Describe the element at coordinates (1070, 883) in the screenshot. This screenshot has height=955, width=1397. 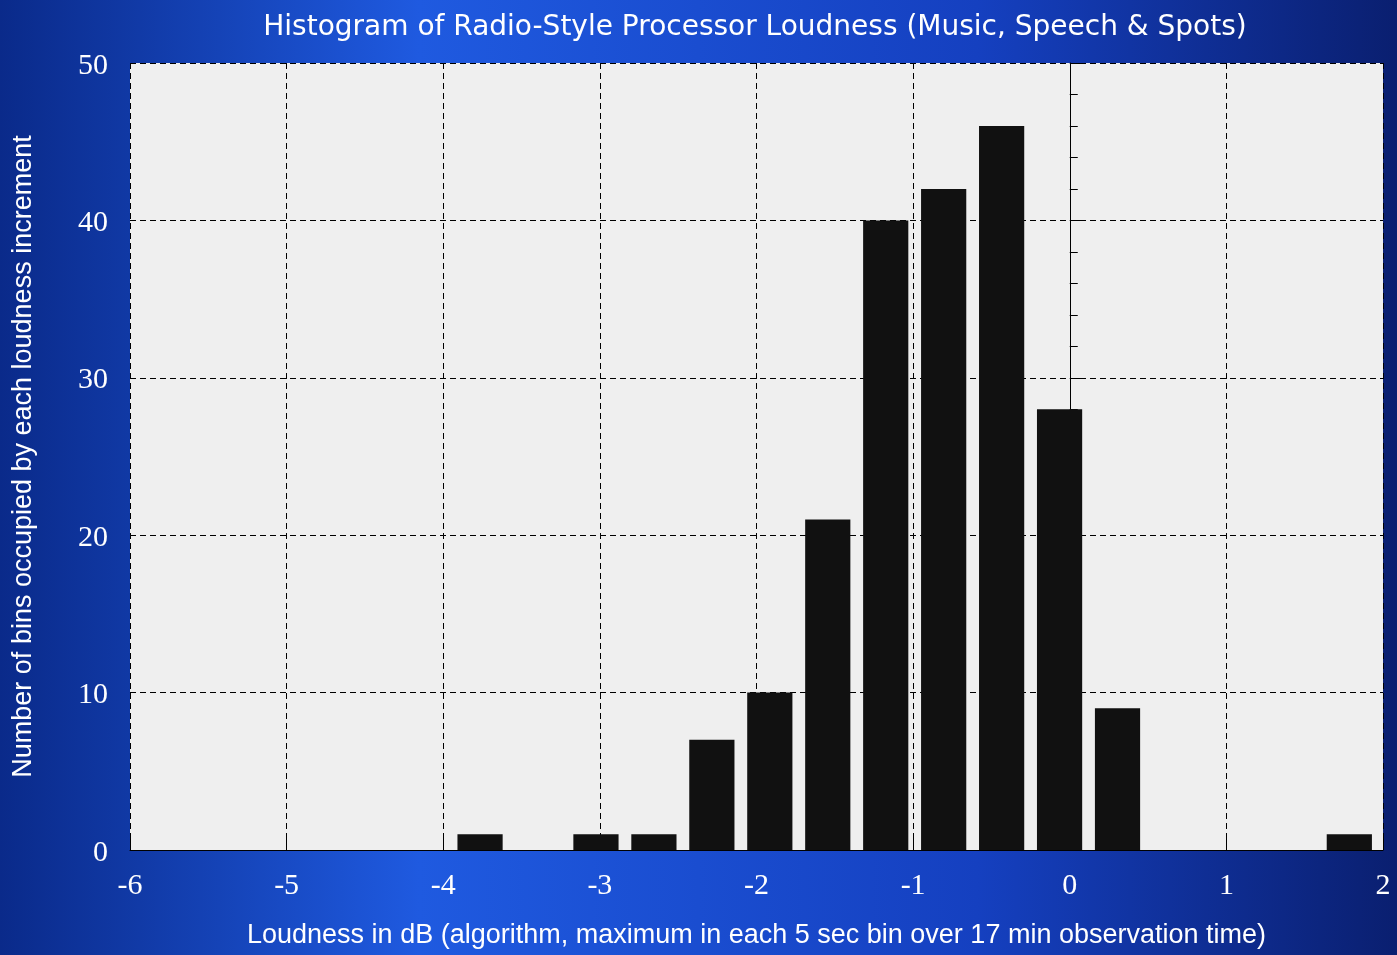
I see `x-tick-label: 0` at that location.